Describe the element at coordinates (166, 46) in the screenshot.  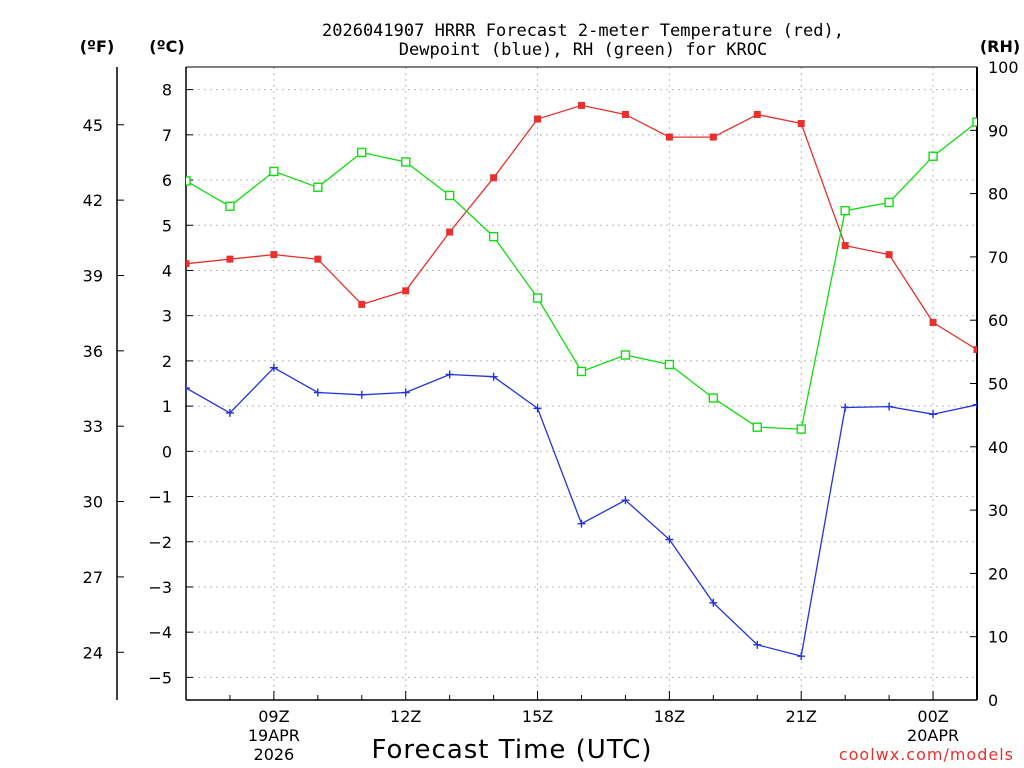
I see `celsius-unit-label: (ºC)` at that location.